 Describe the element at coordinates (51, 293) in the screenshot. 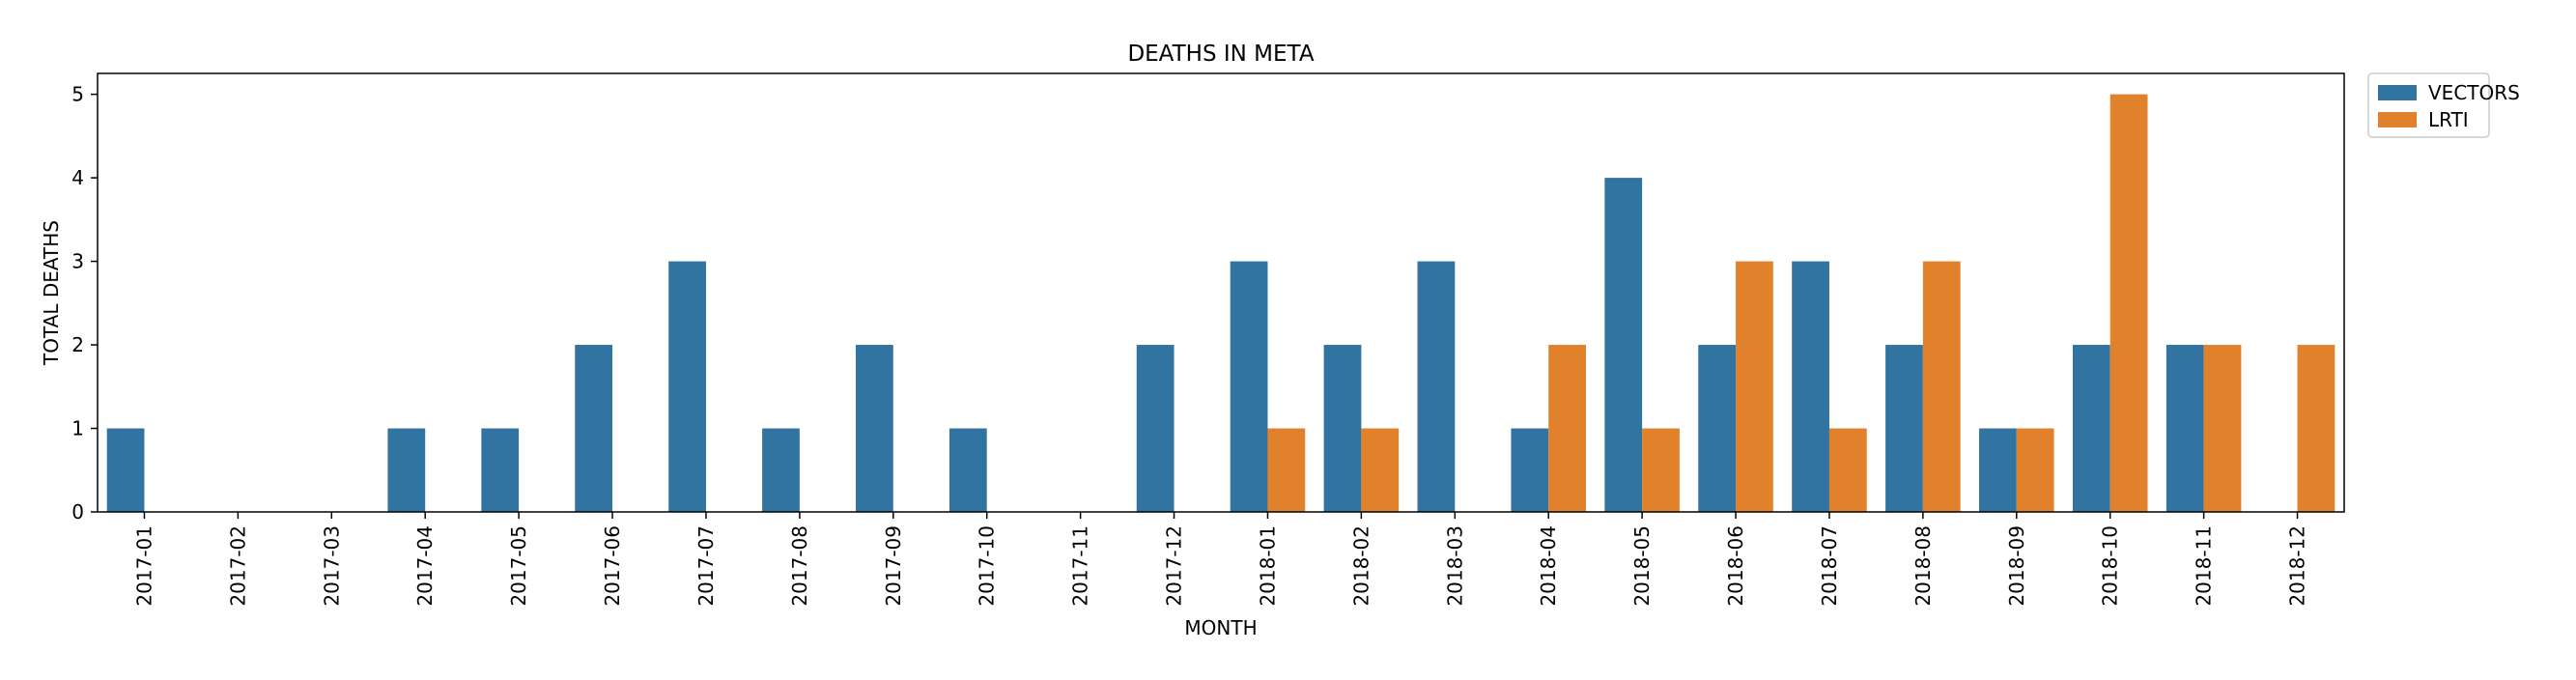

I see `y-axis-label: TOTAL DEATHS` at that location.